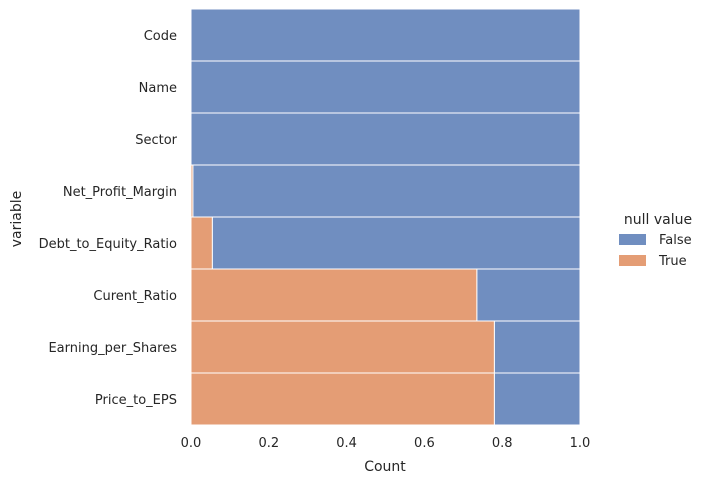  I want to click on y-tick-label: Net_Profit_Margin, so click(120, 192).